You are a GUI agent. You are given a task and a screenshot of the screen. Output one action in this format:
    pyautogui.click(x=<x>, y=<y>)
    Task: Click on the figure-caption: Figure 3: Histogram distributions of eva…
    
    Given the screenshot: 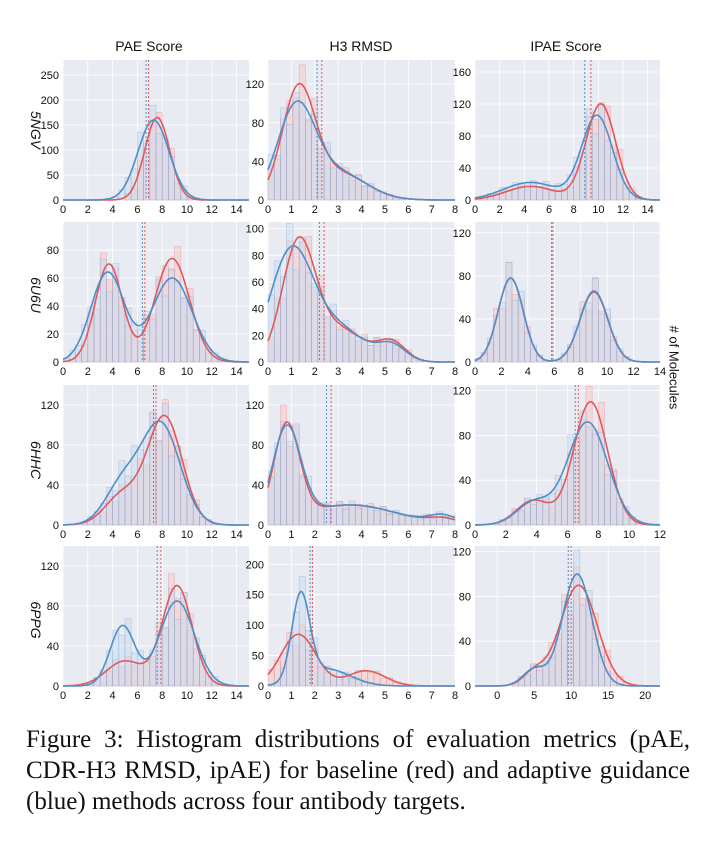 What is the action you would take?
    pyautogui.click(x=358, y=770)
    